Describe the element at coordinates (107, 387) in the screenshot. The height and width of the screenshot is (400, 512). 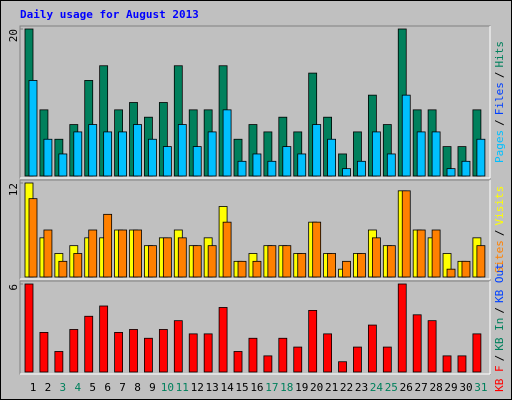
I see `x-tick-label: 6` at that location.